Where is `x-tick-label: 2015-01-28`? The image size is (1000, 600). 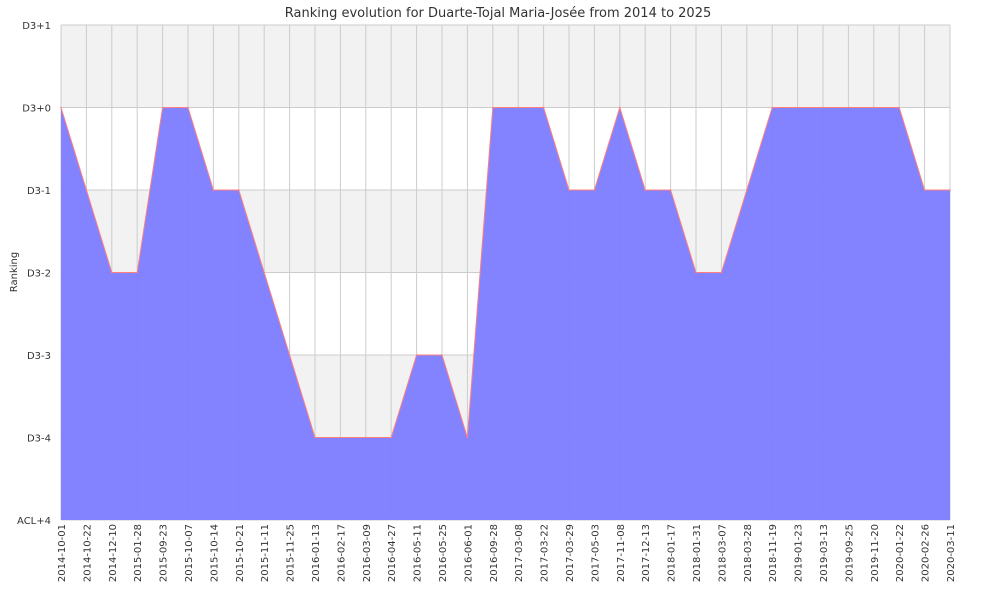
x-tick-label: 2015-01-28 is located at coordinates (138, 553).